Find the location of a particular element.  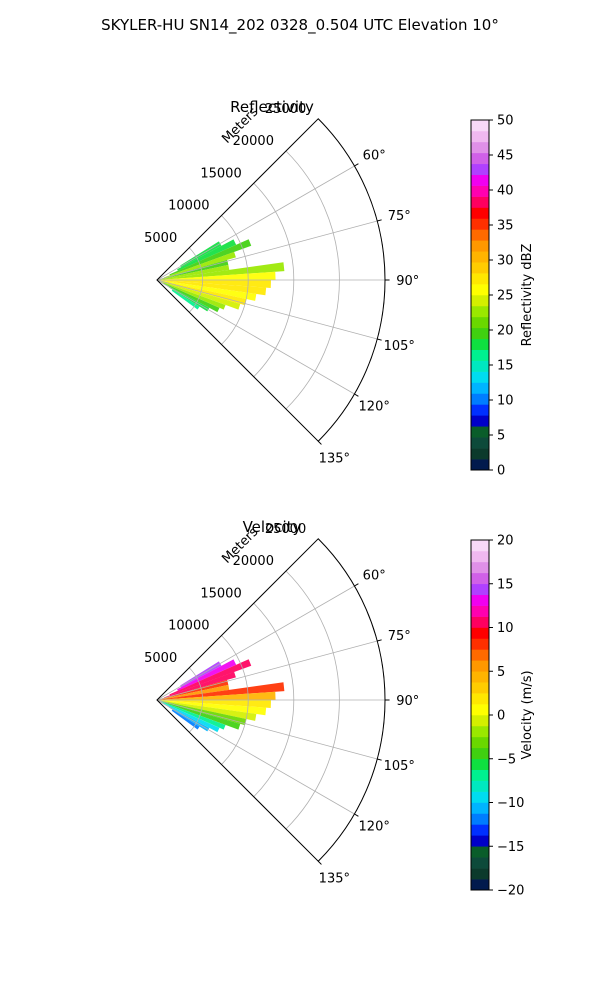

velocity-range-label: 15000 is located at coordinates (220, 593).